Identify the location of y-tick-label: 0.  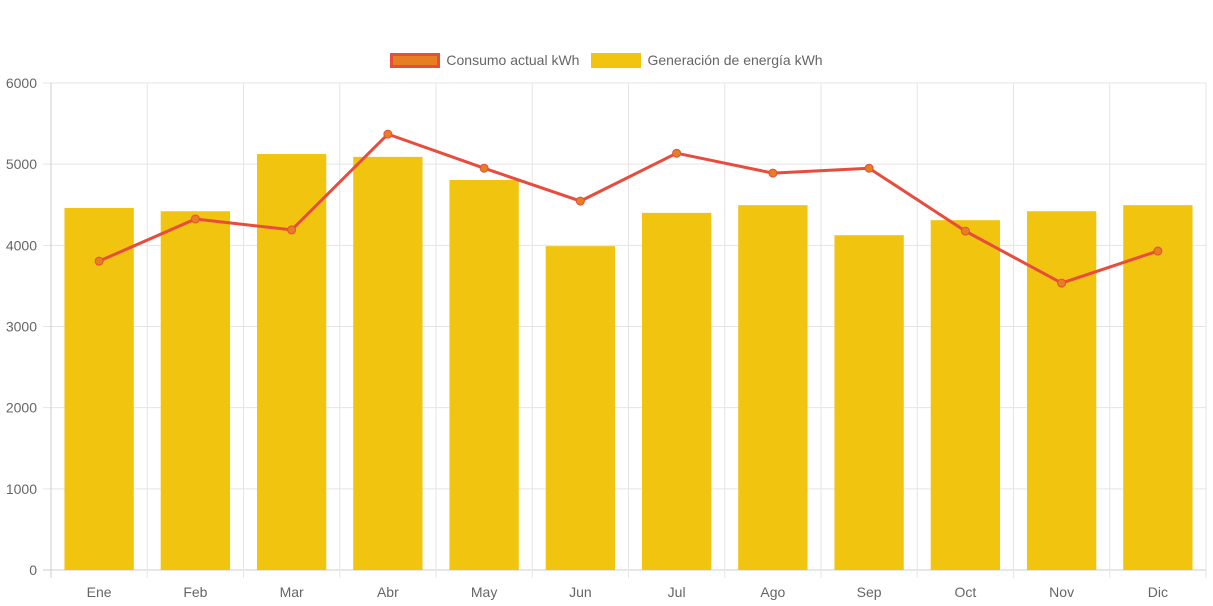
(33, 570).